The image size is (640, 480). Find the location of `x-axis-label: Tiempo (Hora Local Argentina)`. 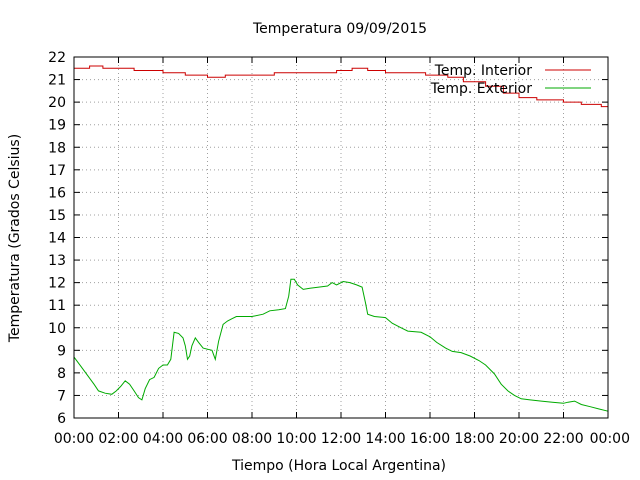

x-axis-label: Tiempo (Hora Local Argentina) is located at coordinates (338, 466).